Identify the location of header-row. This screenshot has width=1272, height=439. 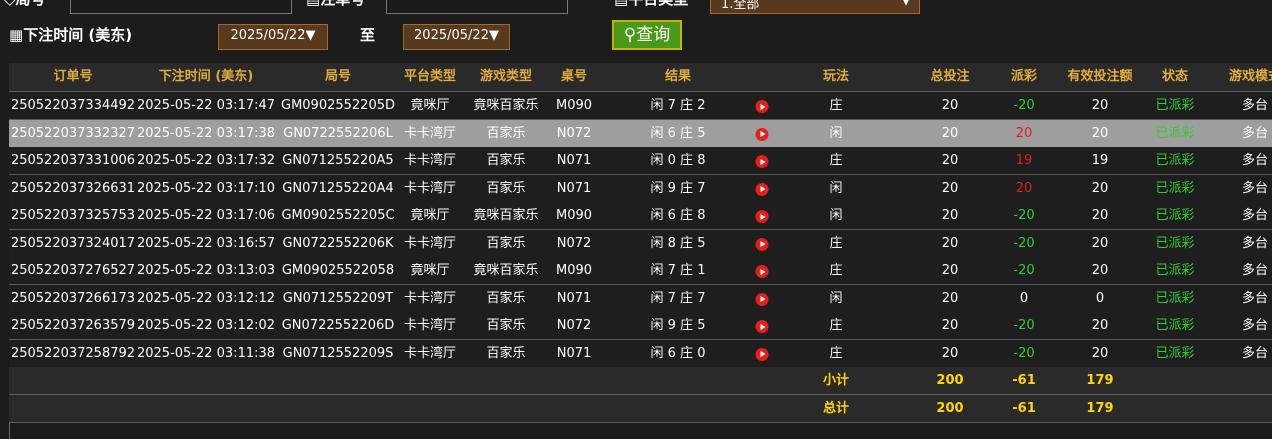
(640, 77).